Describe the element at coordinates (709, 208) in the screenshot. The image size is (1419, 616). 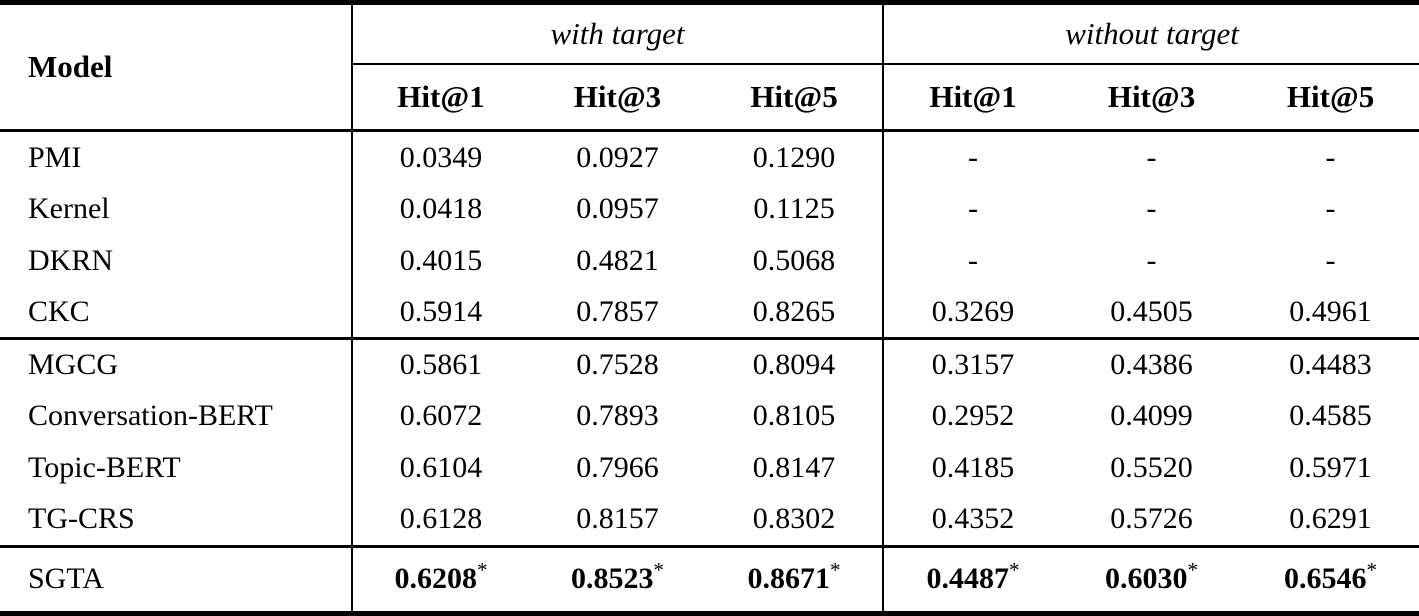
I see `table-row-kernel: Kernel 0.0418 0.0957 0.1125 - - -` at that location.